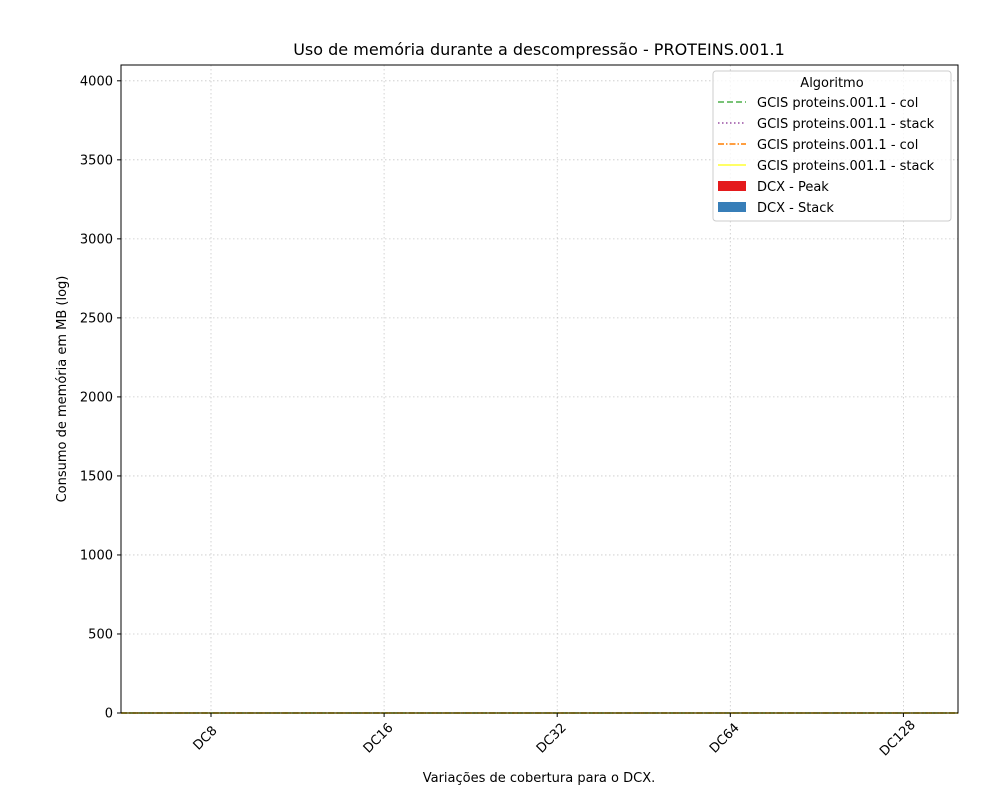 The width and height of the screenshot is (1000, 804). I want to click on y-tick-label: 1000, so click(96, 555).